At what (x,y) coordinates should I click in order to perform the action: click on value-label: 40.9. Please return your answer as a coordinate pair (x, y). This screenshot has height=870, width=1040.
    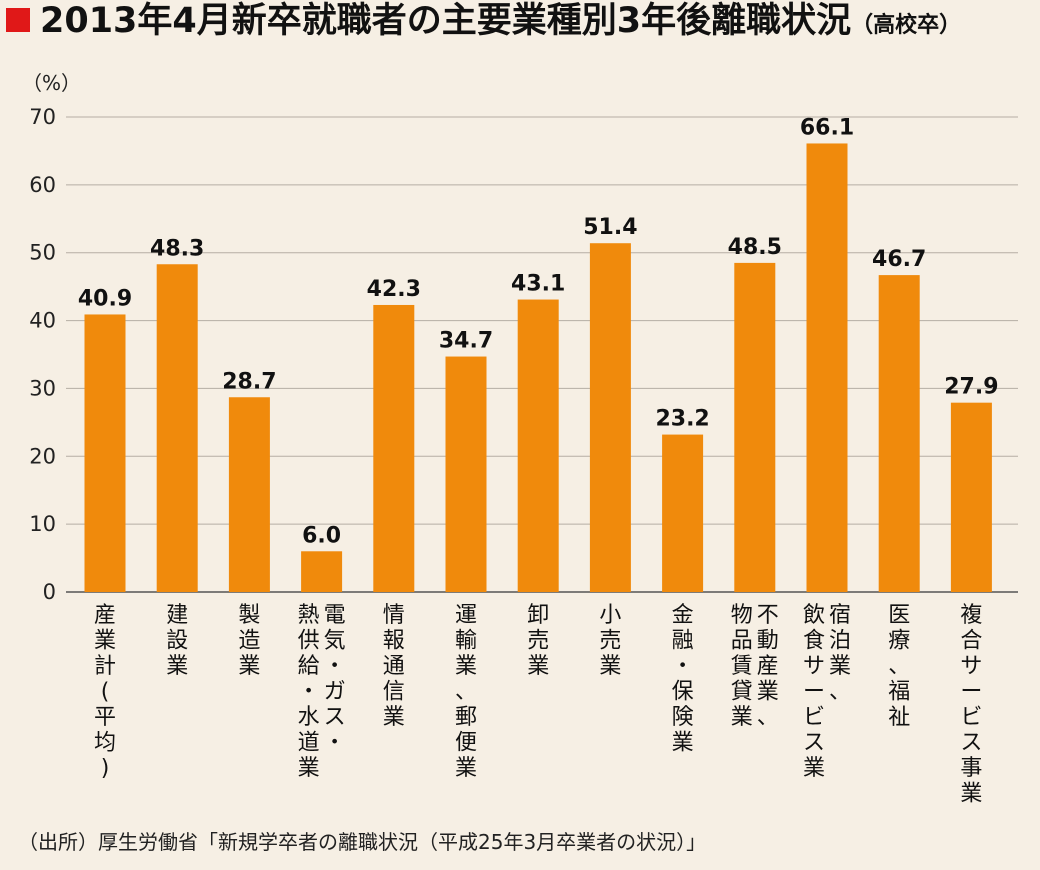
    Looking at the image, I should click on (105, 298).